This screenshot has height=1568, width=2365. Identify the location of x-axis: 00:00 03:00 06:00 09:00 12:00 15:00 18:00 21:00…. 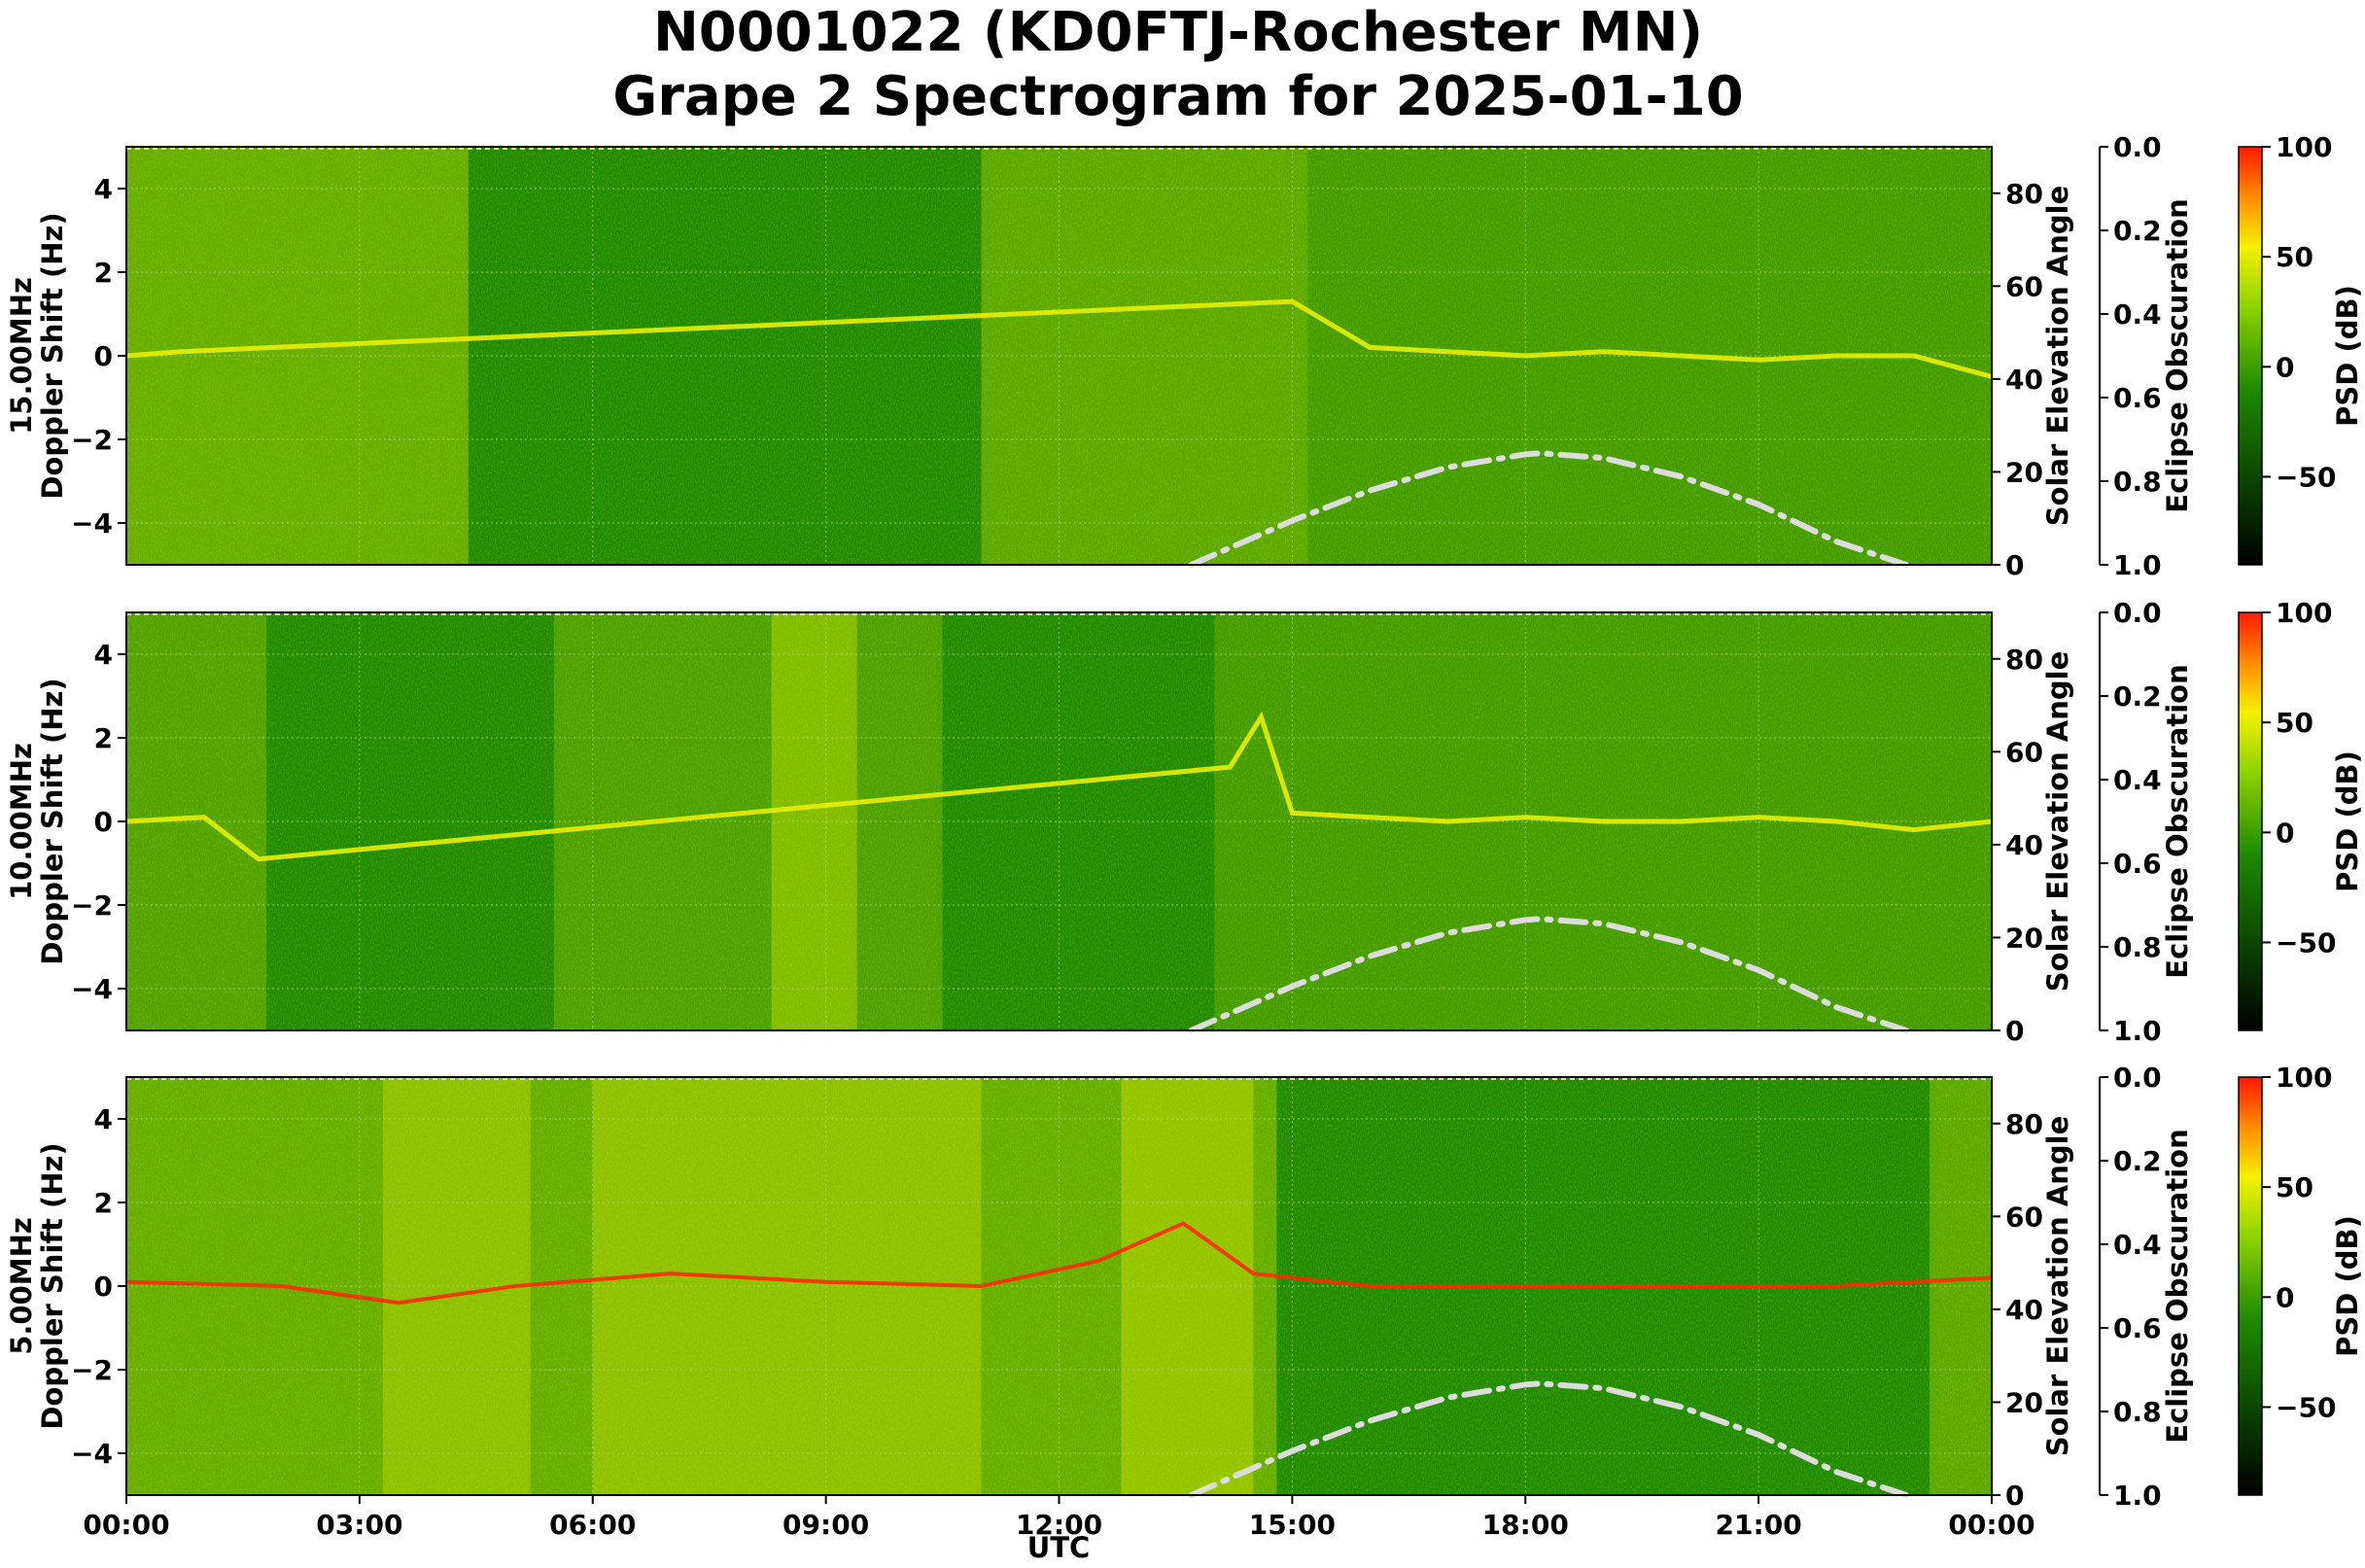
(1059, 1518).